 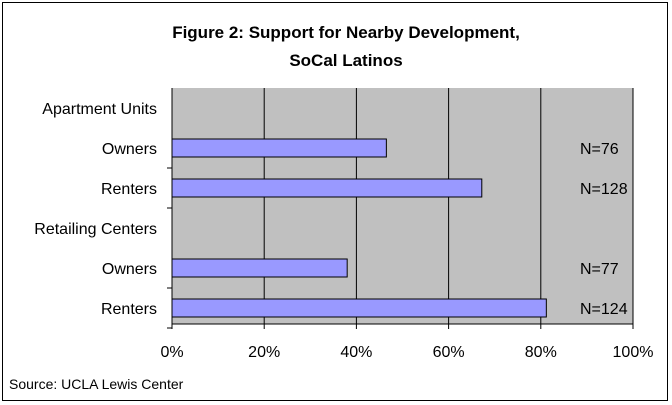 I want to click on x-tick-label: 40%, so click(x=356, y=352).